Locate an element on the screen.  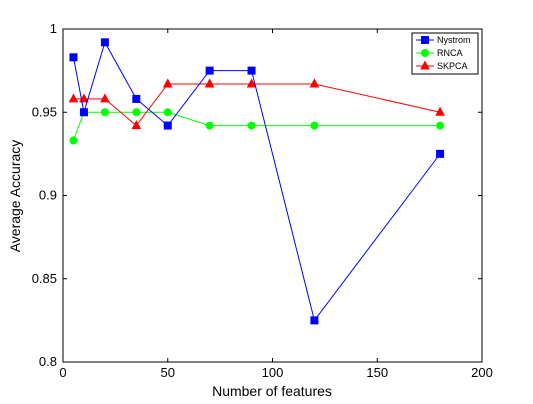
legend-label-skpca: SKPCA is located at coordinates (452, 66).